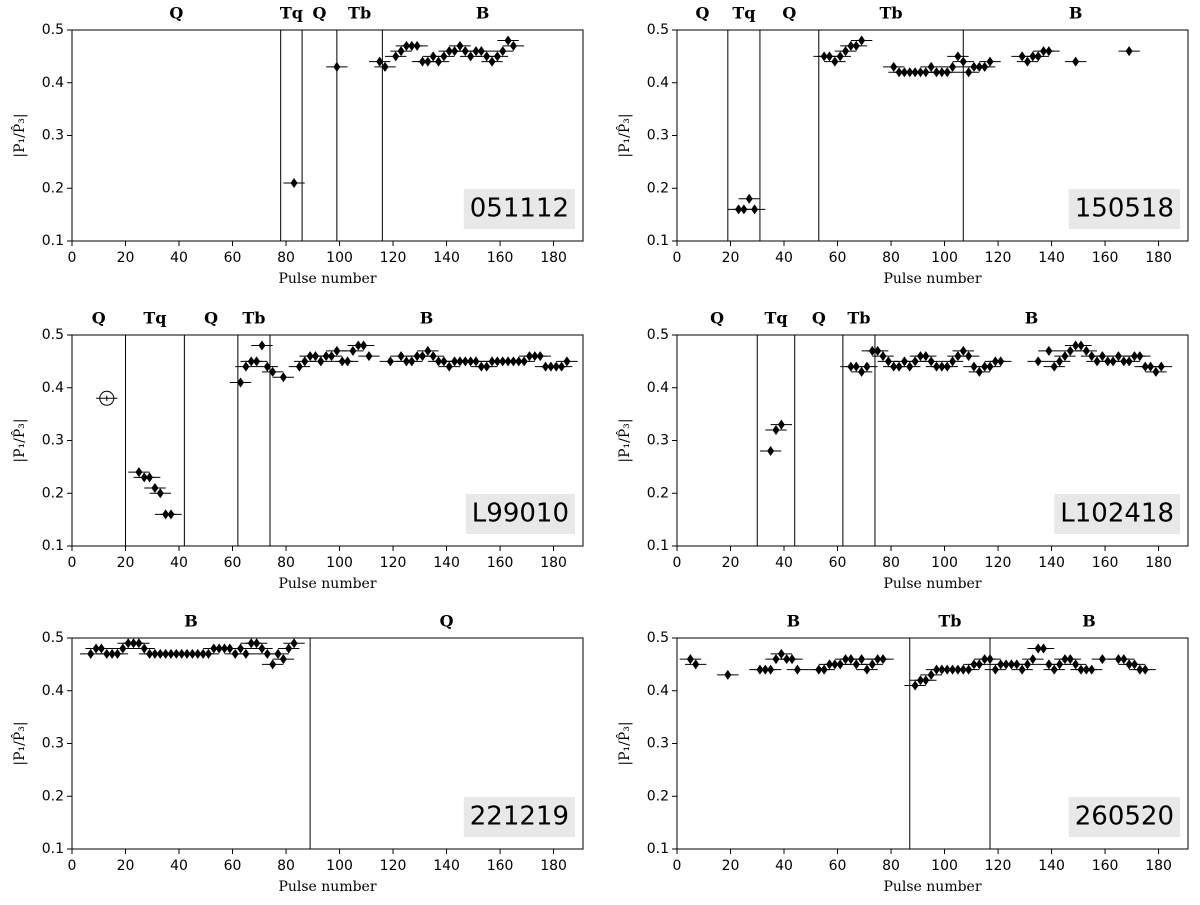 The image size is (1200, 905). I want to click on id-label-box, so click(1124, 209).